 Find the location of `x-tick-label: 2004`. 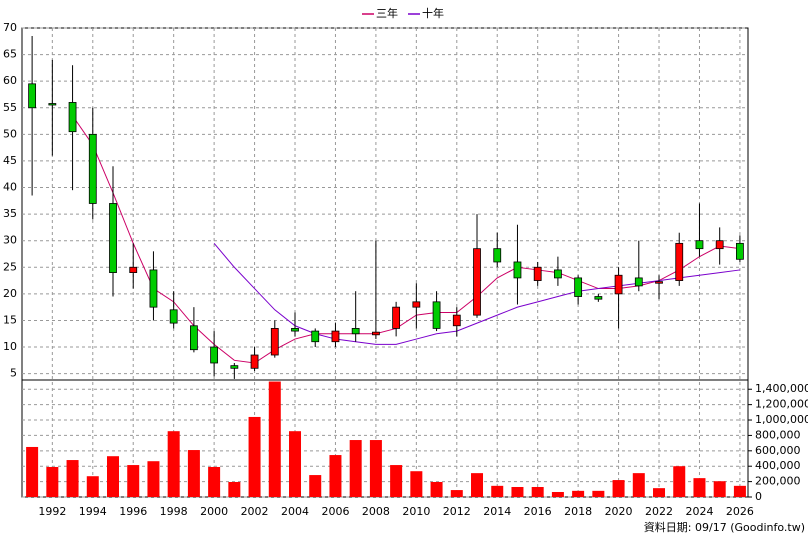

x-tick-label: 2004 is located at coordinates (295, 511).